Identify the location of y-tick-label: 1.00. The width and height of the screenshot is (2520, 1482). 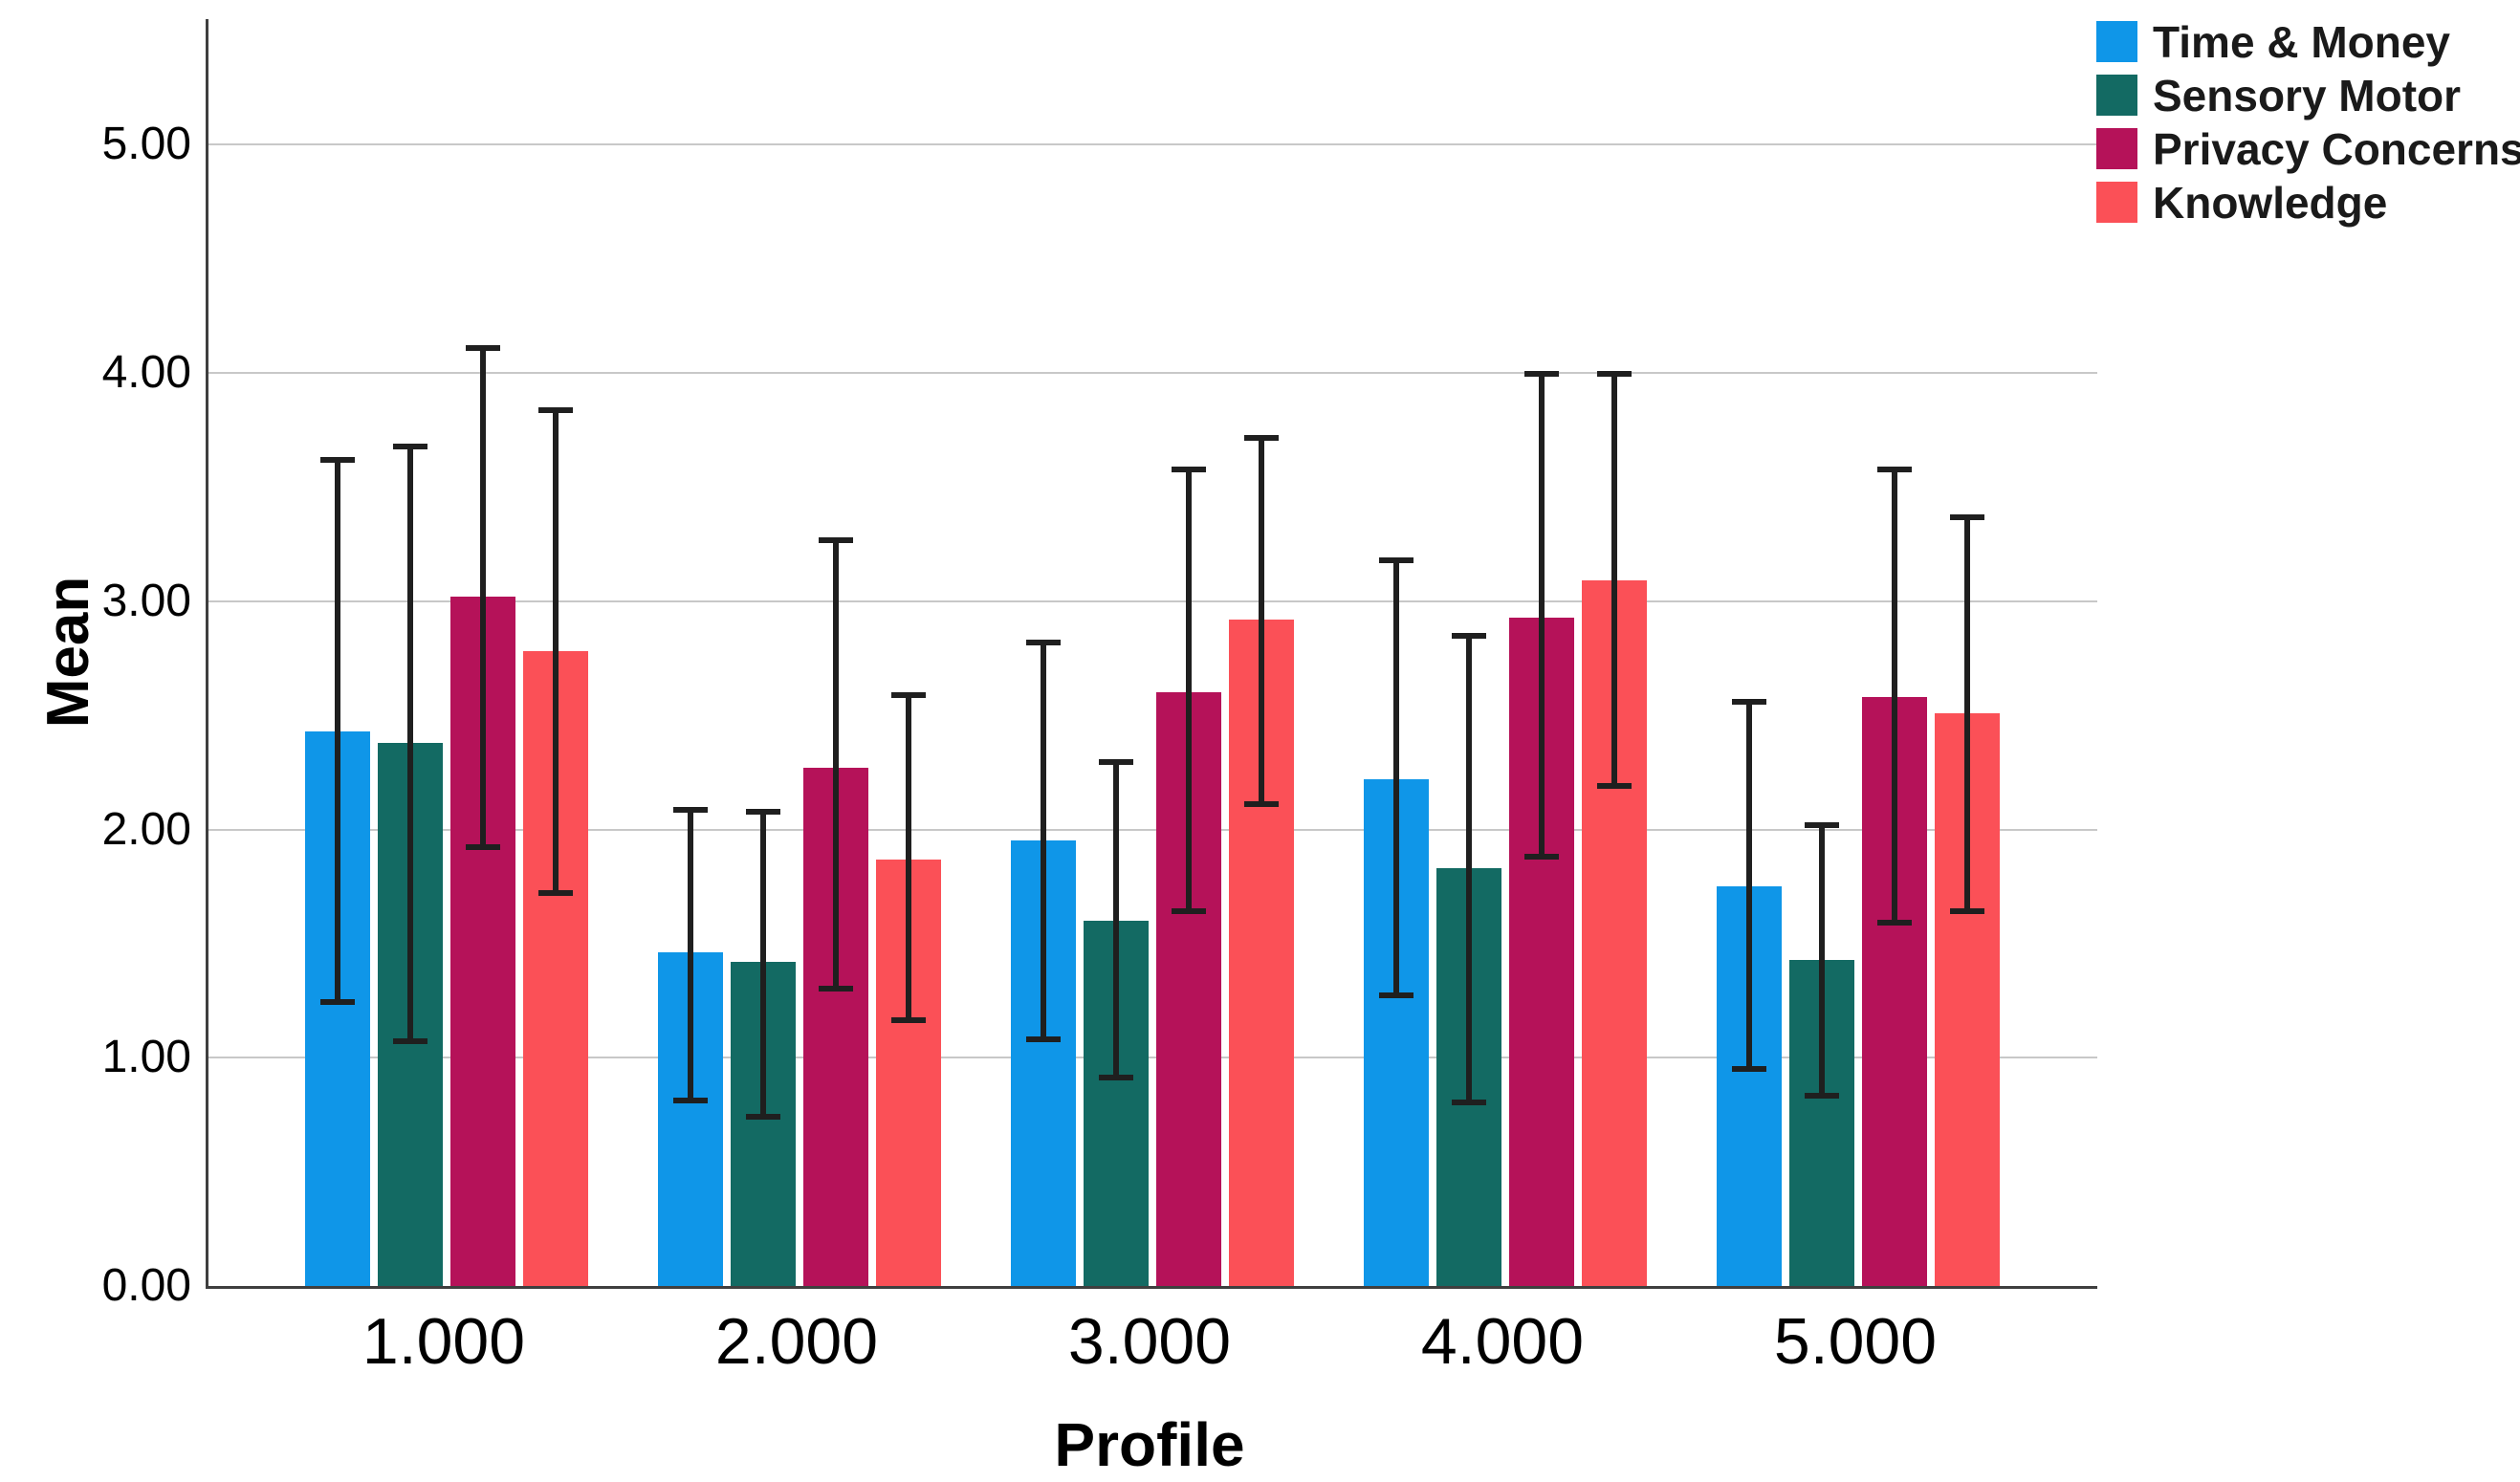
(146, 1057).